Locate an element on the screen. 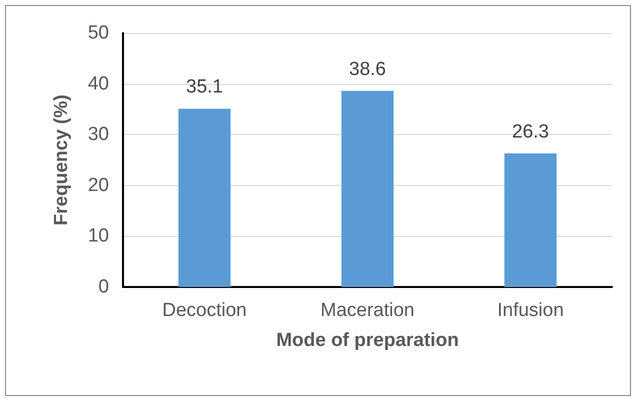 The image size is (641, 407). y-tick-label: 50 is located at coordinates (98, 33).